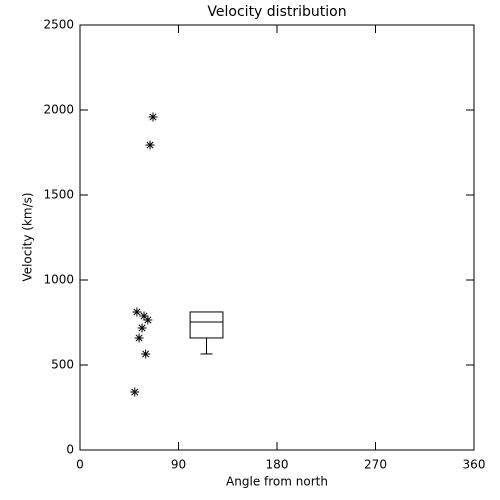 Image resolution: width=500 pixels, height=500 pixels. Describe the element at coordinates (62, 365) in the screenshot. I see `y-tick-label: 500` at that location.